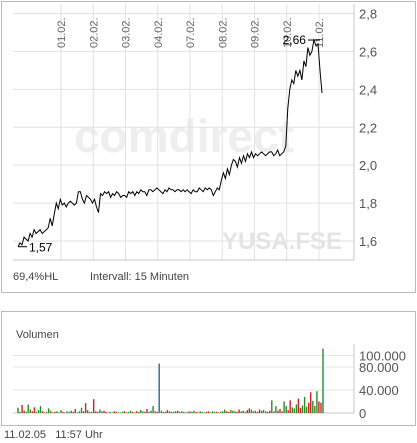  Describe the element at coordinates (295, 40) in the screenshot. I see `max-label: 2,66` at that location.